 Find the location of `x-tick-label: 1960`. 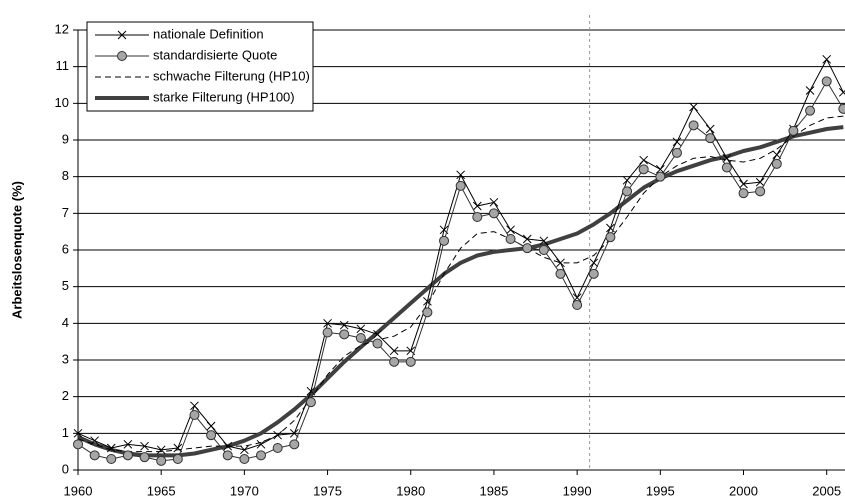

x-tick-label: 1960 is located at coordinates (78, 490).